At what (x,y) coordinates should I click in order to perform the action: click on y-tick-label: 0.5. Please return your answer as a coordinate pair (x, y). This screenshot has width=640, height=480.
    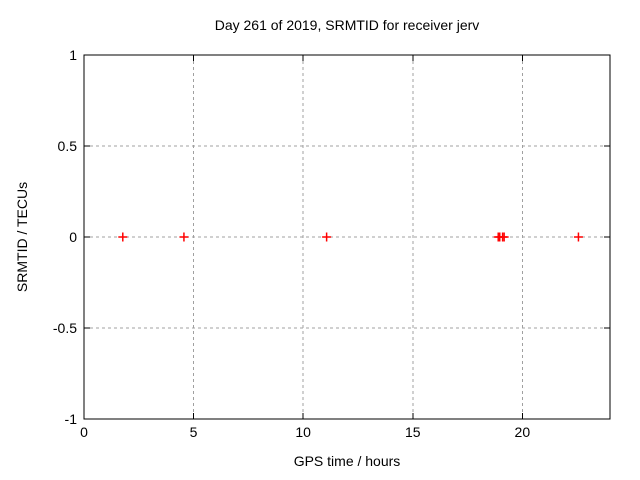
    Looking at the image, I should click on (68, 146).